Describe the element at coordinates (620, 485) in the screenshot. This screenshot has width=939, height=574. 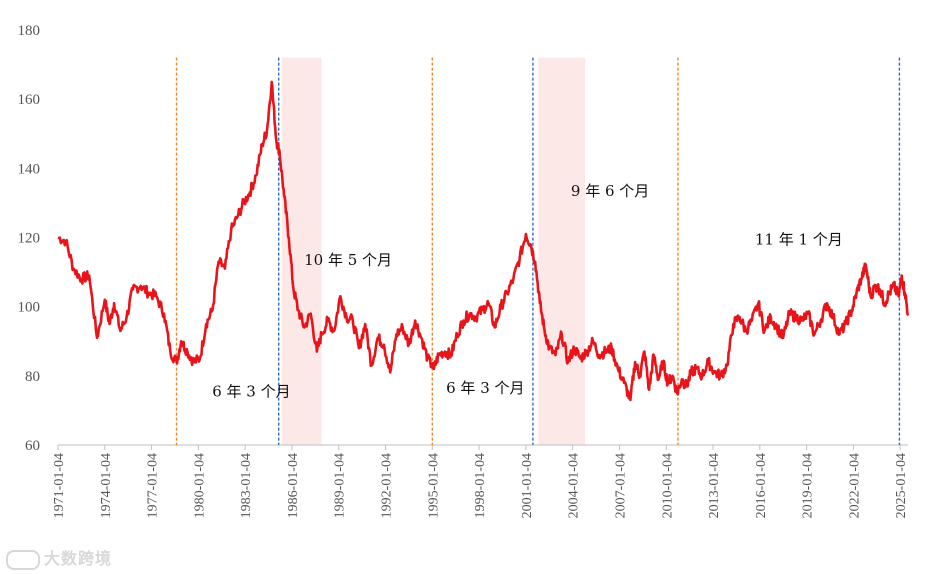
I see `x-tick-label: 2007-01-04` at that location.